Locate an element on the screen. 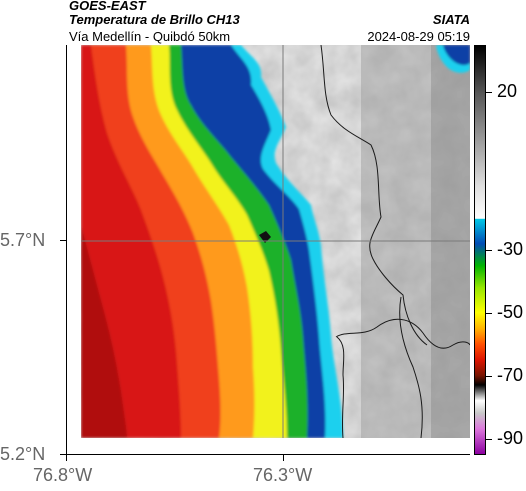  x-tick-label-2: 76.3°W is located at coordinates (283, 475).